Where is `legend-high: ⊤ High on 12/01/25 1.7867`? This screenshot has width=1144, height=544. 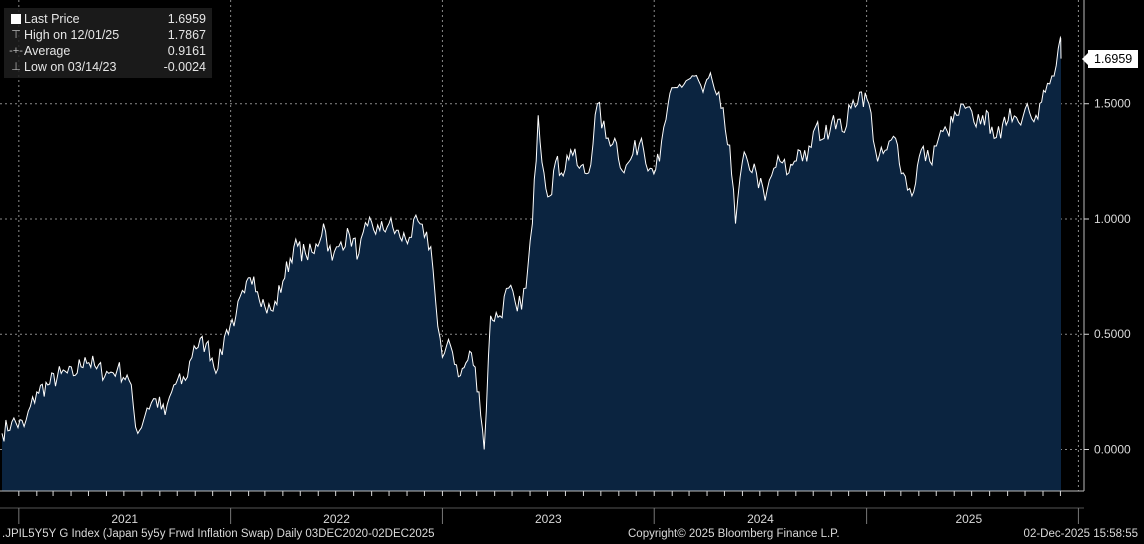
legend-high: ⊤ High on 12/01/25 1.7867 is located at coordinates (107, 35).